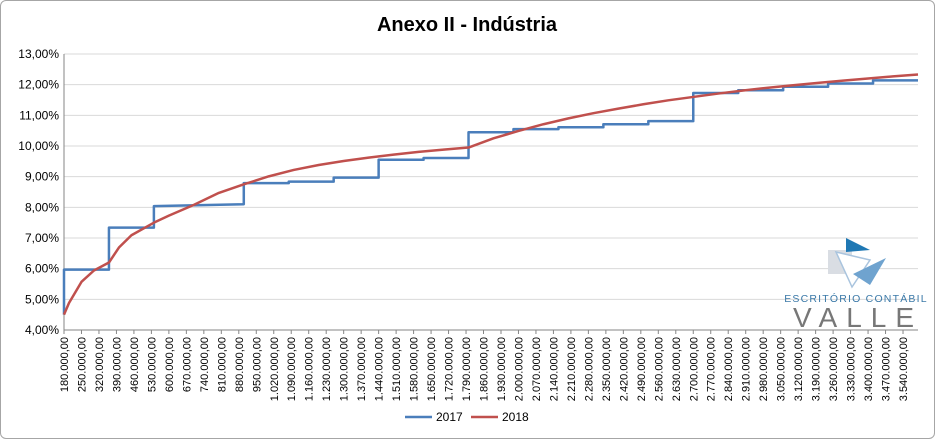 The image size is (935, 439). What do you see at coordinates (432, 369) in the screenshot?
I see `x-tick-label: 1.650.000,00` at bounding box center [432, 369].